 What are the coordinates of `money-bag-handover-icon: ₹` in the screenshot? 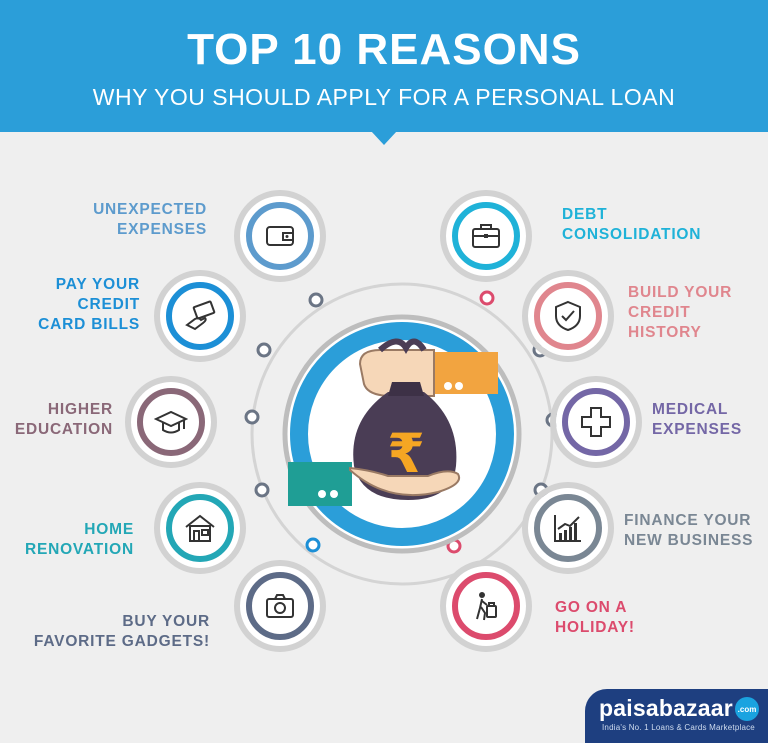 It's located at (393, 422).